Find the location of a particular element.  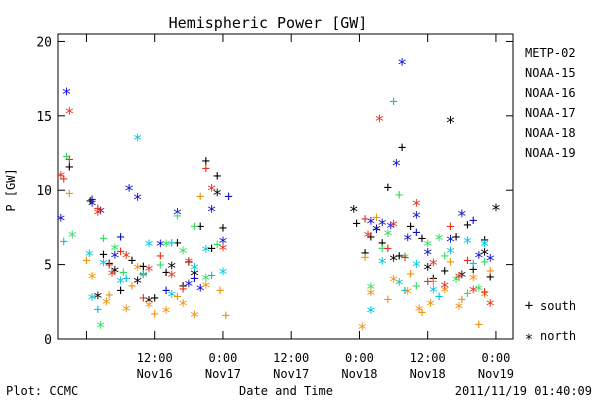

x-tick-date-label: Nov17 is located at coordinates (291, 374).